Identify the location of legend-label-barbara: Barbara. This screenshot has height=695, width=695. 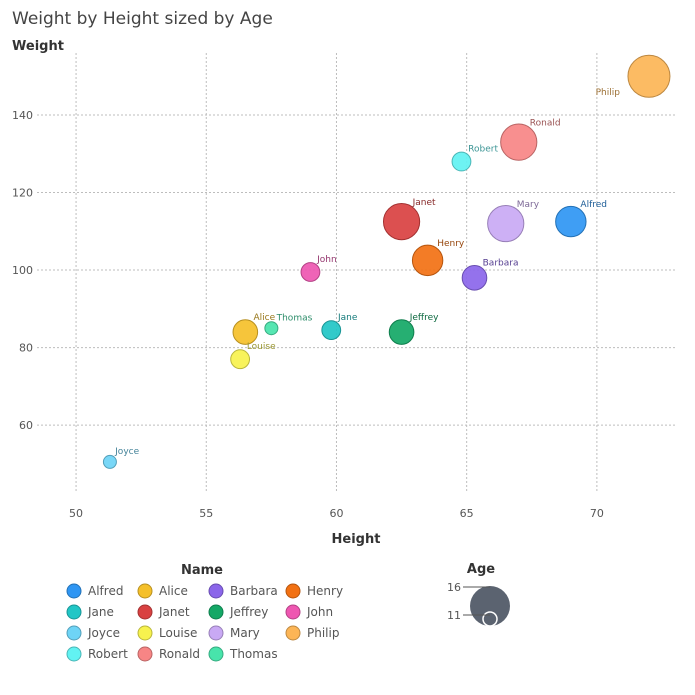
(254, 591).